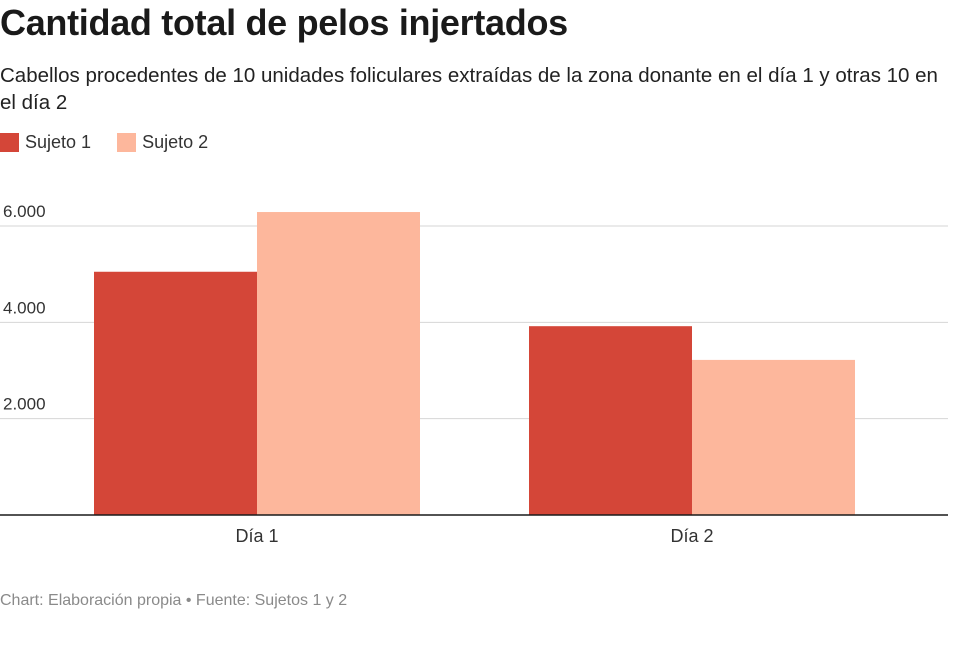 The height and width of the screenshot is (648, 980). What do you see at coordinates (284, 22) in the screenshot?
I see `chart-title: Cantidad total de pelos injertados` at bounding box center [284, 22].